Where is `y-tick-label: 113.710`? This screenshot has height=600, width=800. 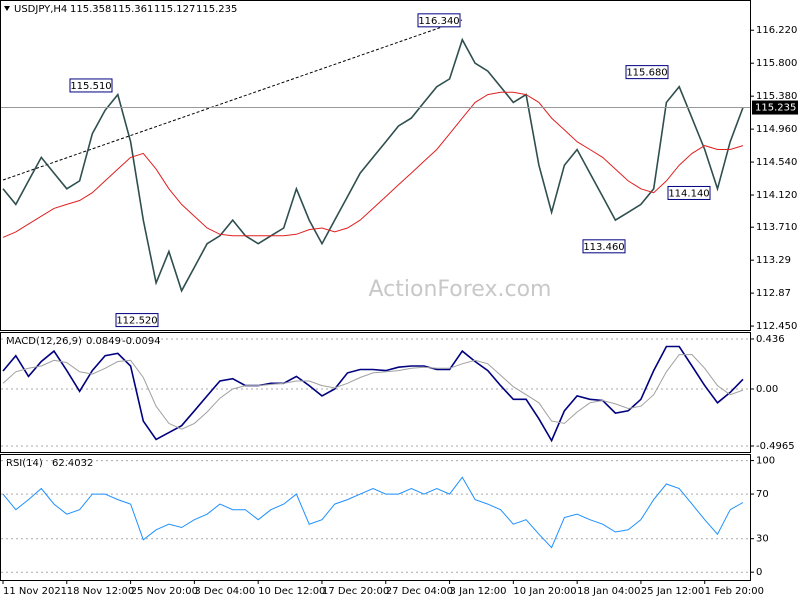 y-tick-label: 113.710 is located at coordinates (776, 227).